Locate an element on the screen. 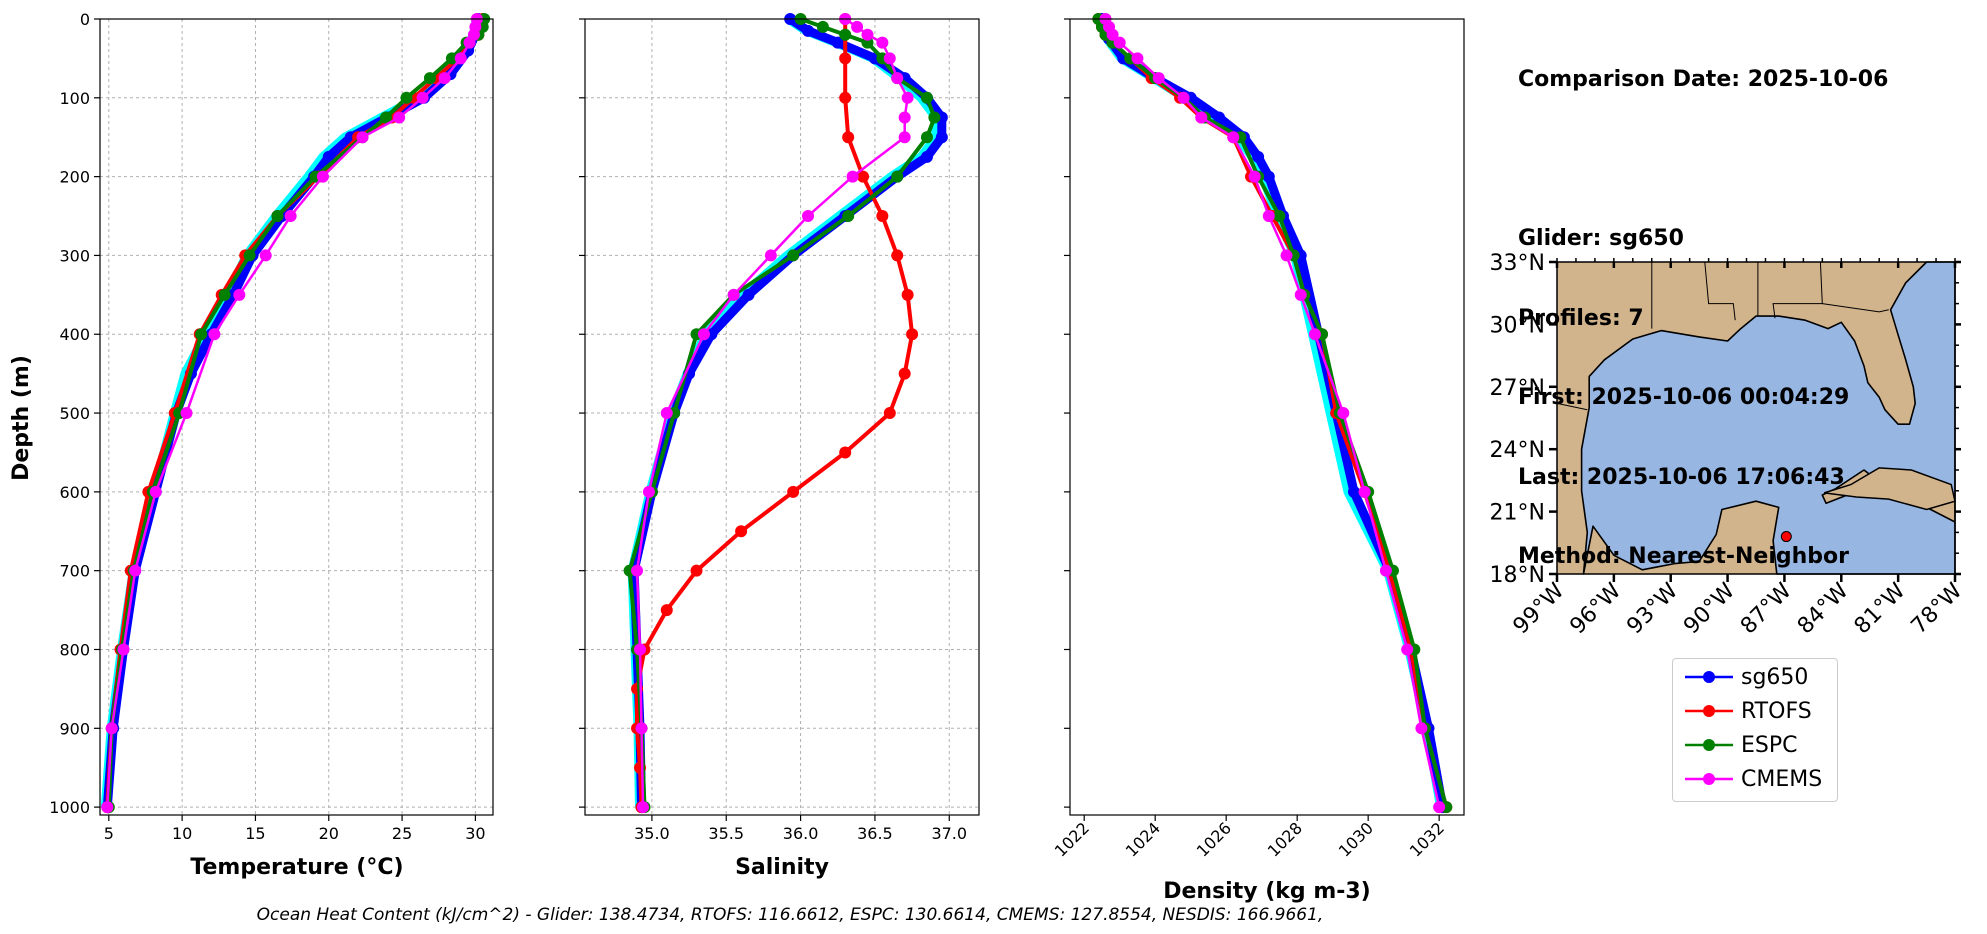 This screenshot has width=1987, height=934. cuba-land is located at coordinates (1889, 489).